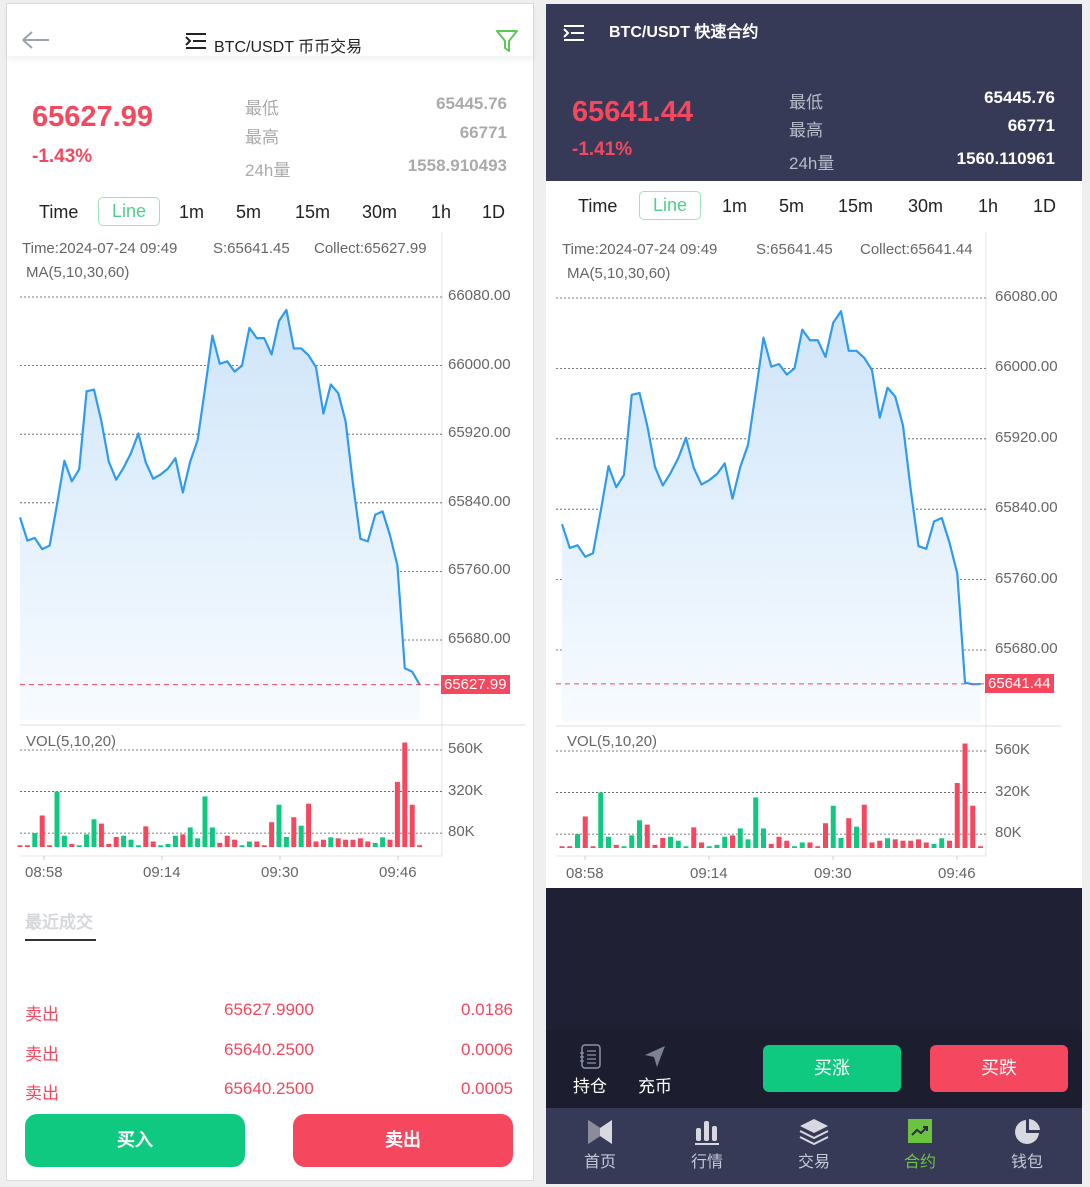  I want to click on vol-label: VOL(5,10,20), so click(71, 741).